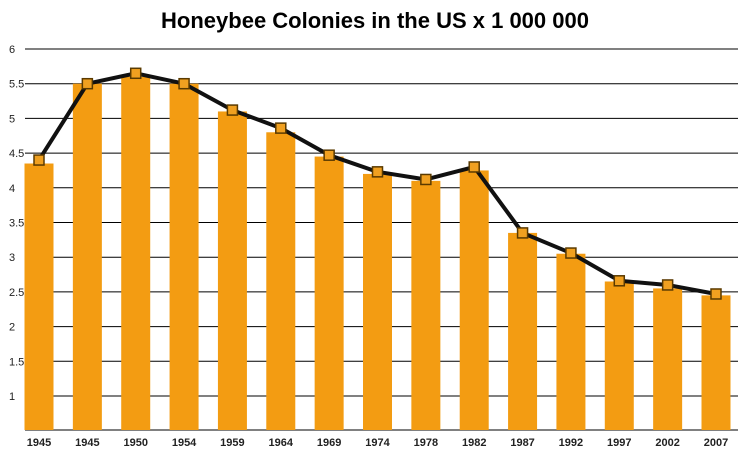  Describe the element at coordinates (16, 293) in the screenshot. I see `y-tick-label: 2.5` at that location.